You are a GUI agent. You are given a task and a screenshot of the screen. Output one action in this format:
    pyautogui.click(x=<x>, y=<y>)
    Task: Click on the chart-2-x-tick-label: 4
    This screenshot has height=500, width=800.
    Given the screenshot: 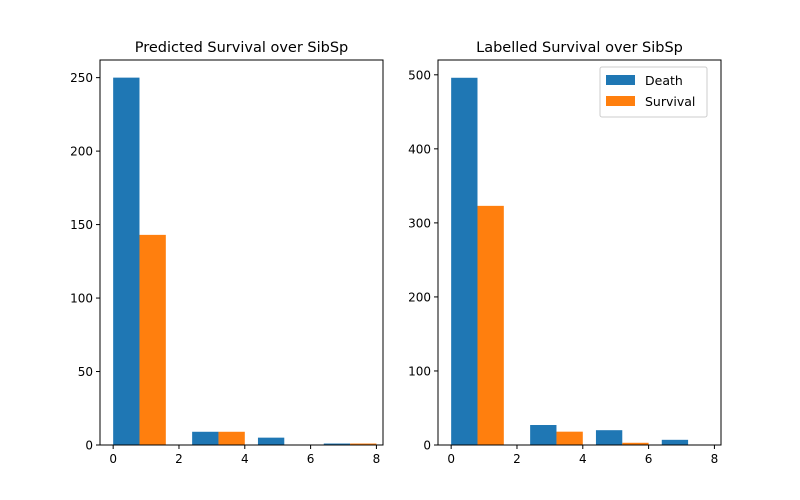 What is the action you would take?
    pyautogui.click(x=583, y=459)
    